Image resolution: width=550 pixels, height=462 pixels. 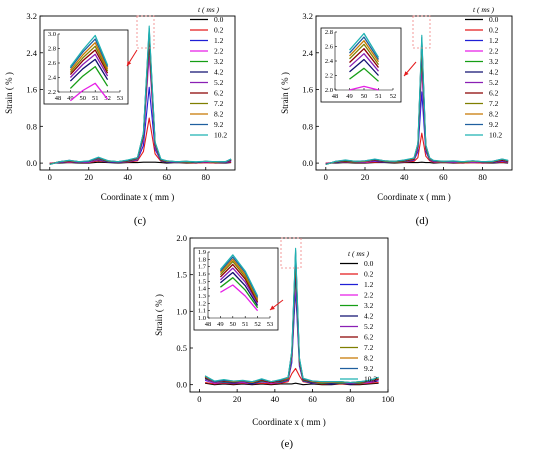 I want to click on inset-x-tick-label: 53, so click(x=270, y=324).